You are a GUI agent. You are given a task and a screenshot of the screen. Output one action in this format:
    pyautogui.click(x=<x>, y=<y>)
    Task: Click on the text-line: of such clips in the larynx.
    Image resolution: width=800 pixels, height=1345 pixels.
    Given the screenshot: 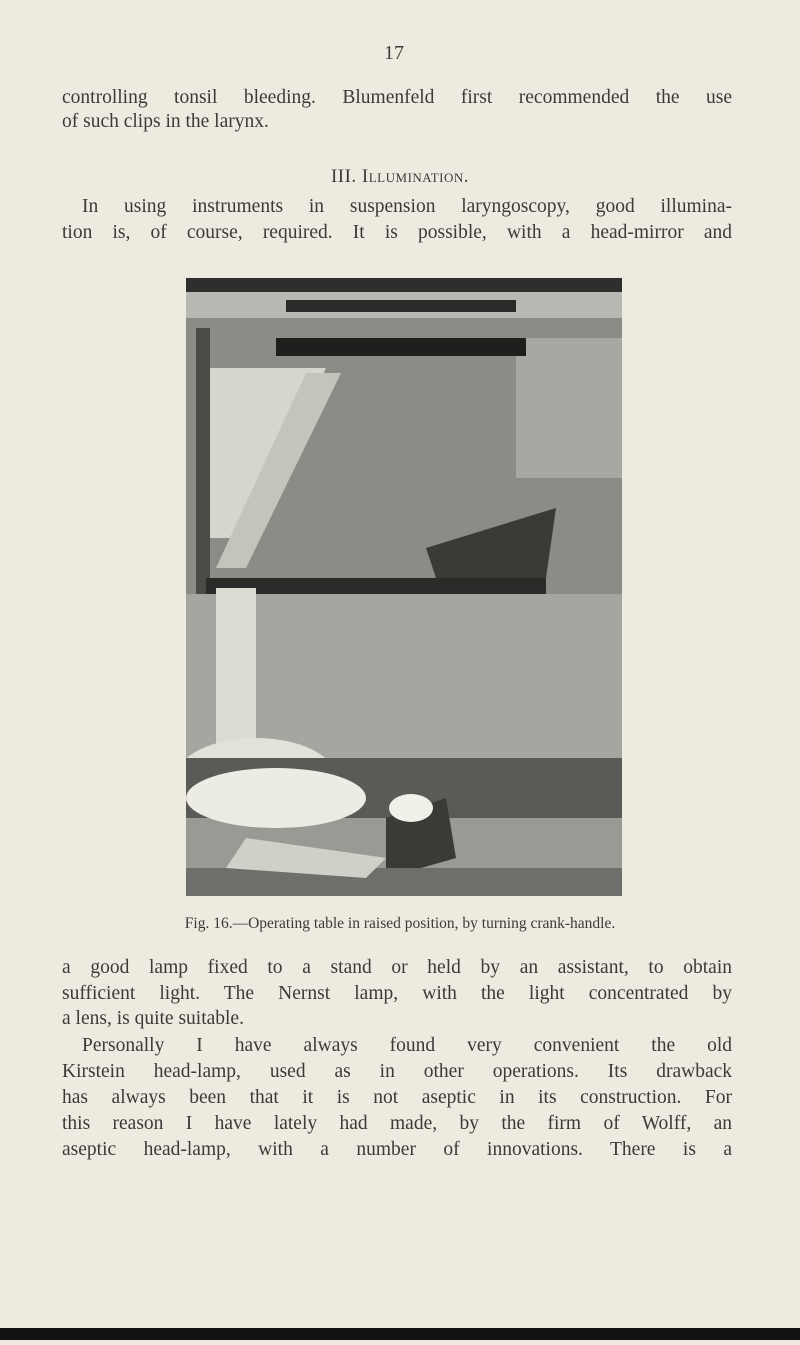 What is the action you would take?
    pyautogui.click(x=165, y=121)
    